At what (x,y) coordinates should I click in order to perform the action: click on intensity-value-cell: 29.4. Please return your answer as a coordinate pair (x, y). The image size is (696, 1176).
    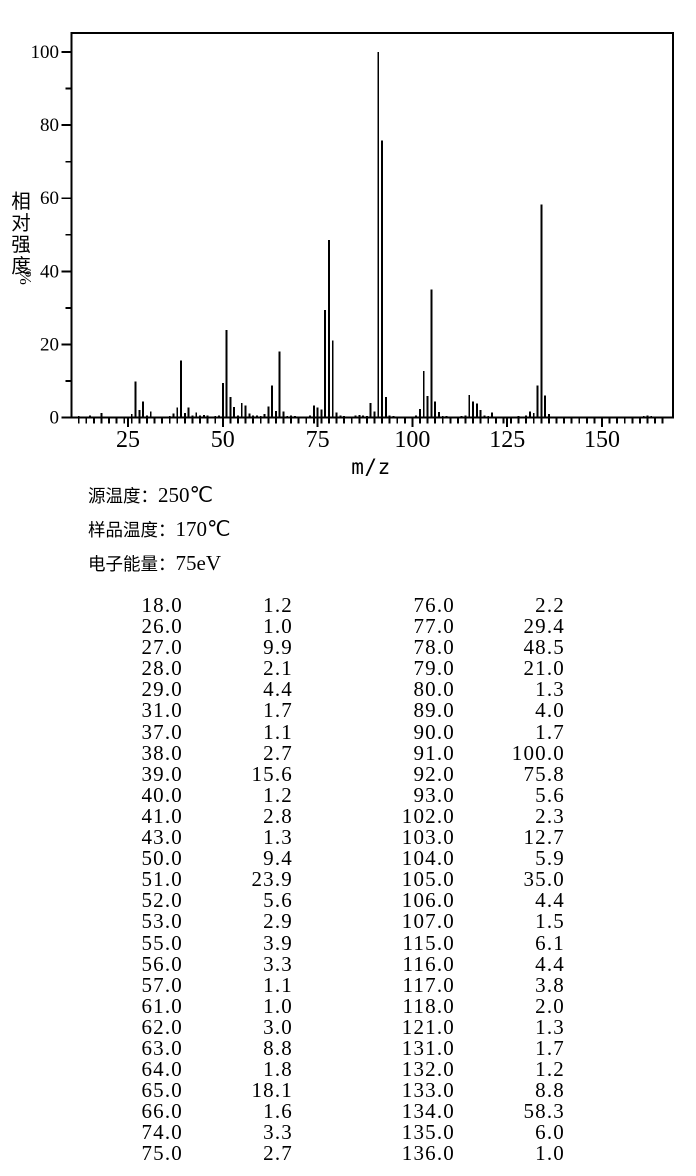
    Looking at the image, I should click on (544, 626).